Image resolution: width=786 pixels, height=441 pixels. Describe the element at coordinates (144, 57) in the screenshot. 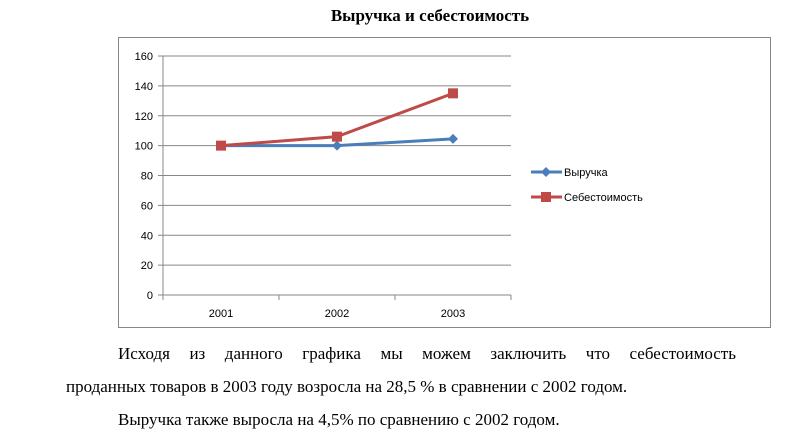

I see `y-tick-label: 160` at that location.